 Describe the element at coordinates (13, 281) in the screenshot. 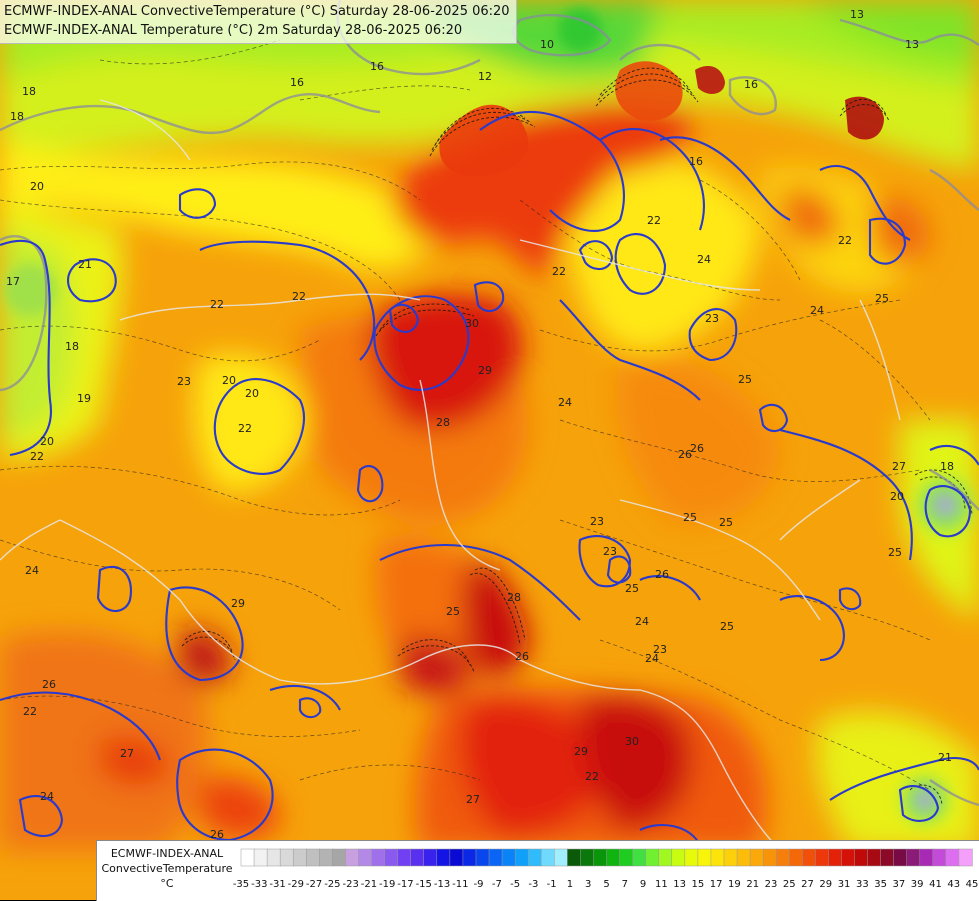

I see `contour-label: 17` at that location.